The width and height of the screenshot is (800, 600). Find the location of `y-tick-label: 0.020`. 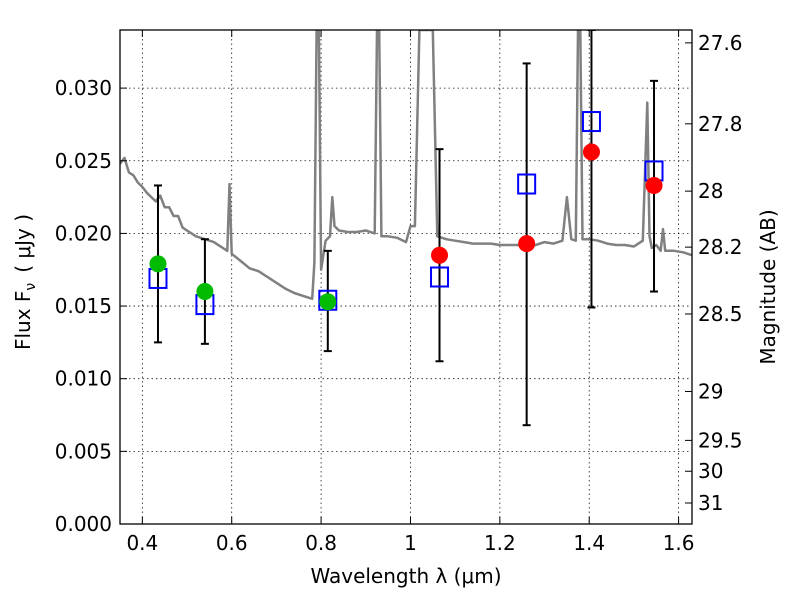

y-tick-label: 0.020 is located at coordinates (83, 233).